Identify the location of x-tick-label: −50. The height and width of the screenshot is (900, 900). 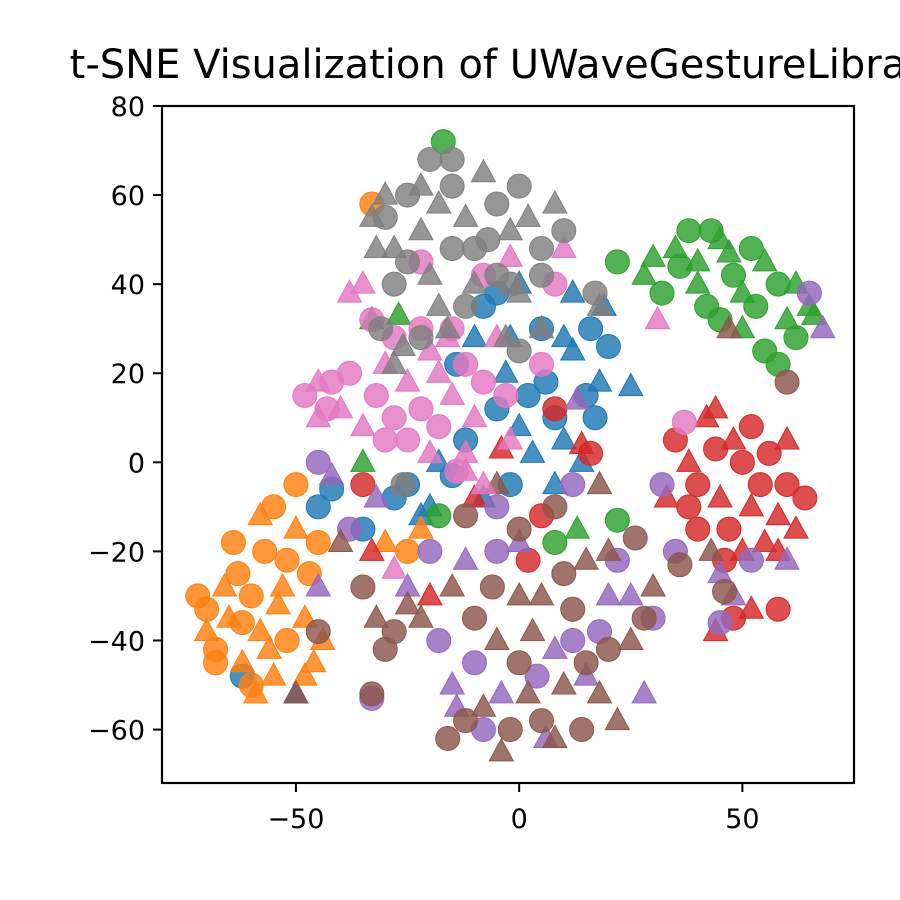
(295, 819).